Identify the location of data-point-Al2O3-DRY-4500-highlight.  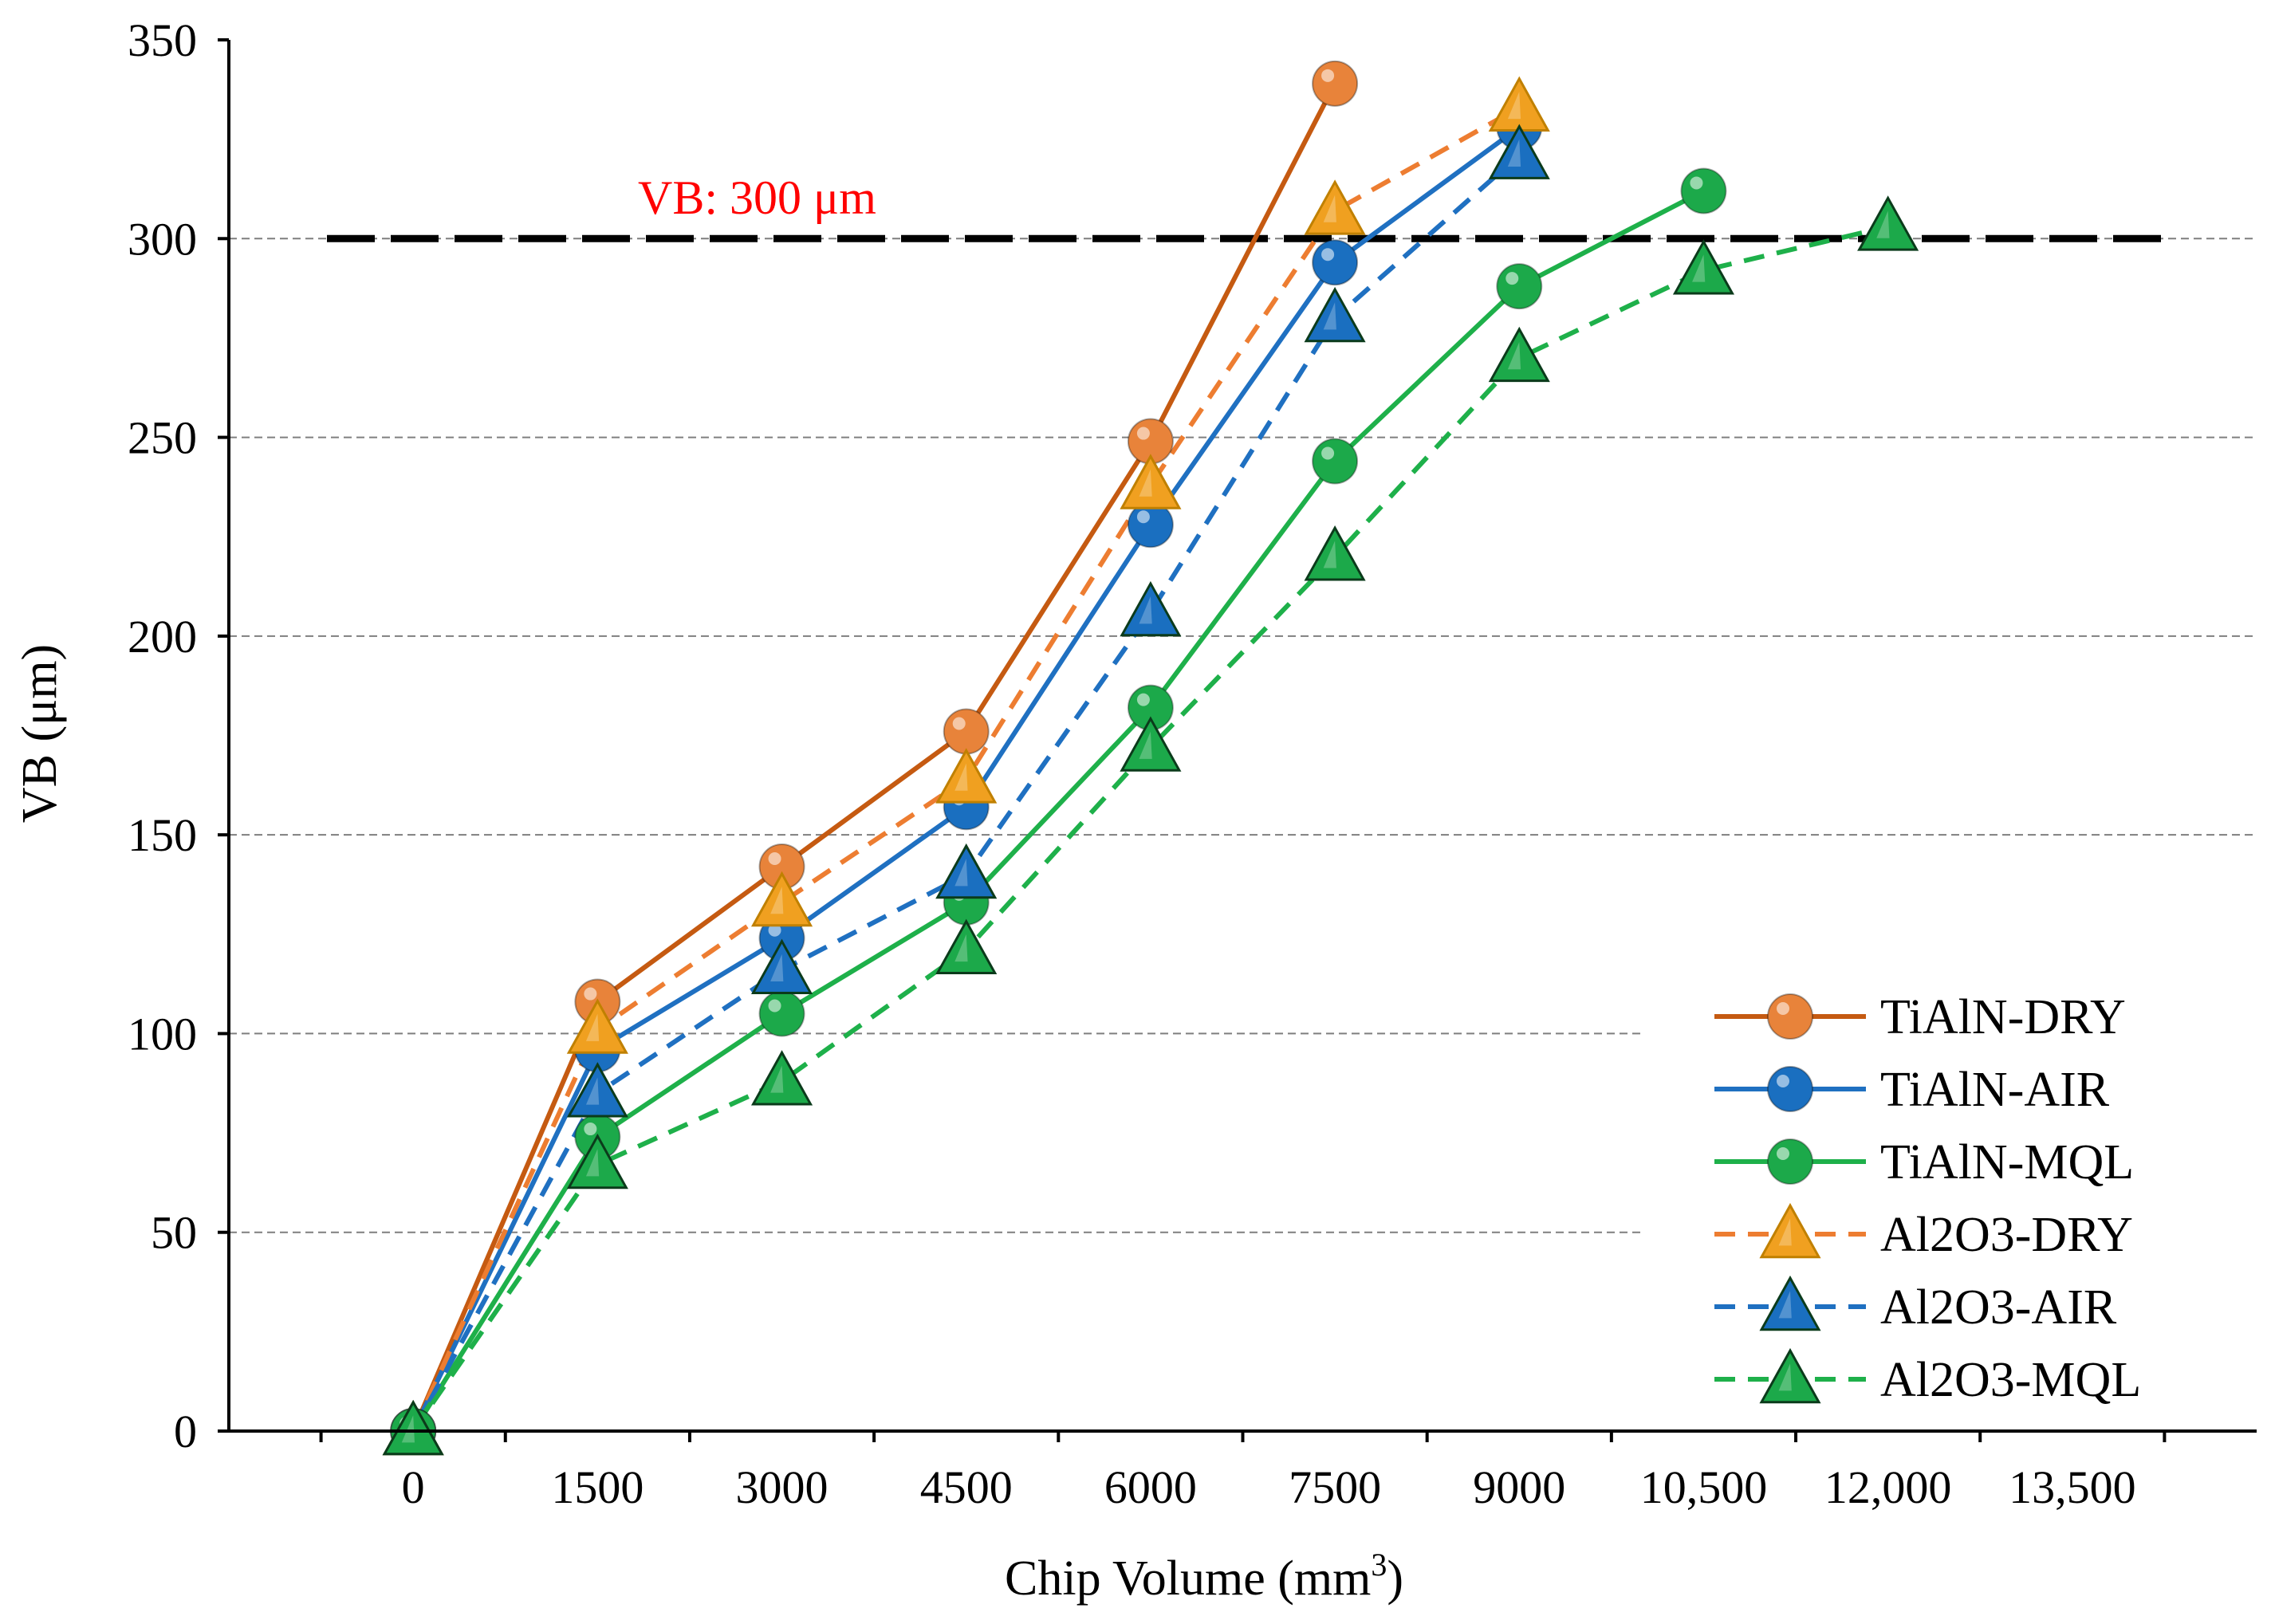
(961, 777).